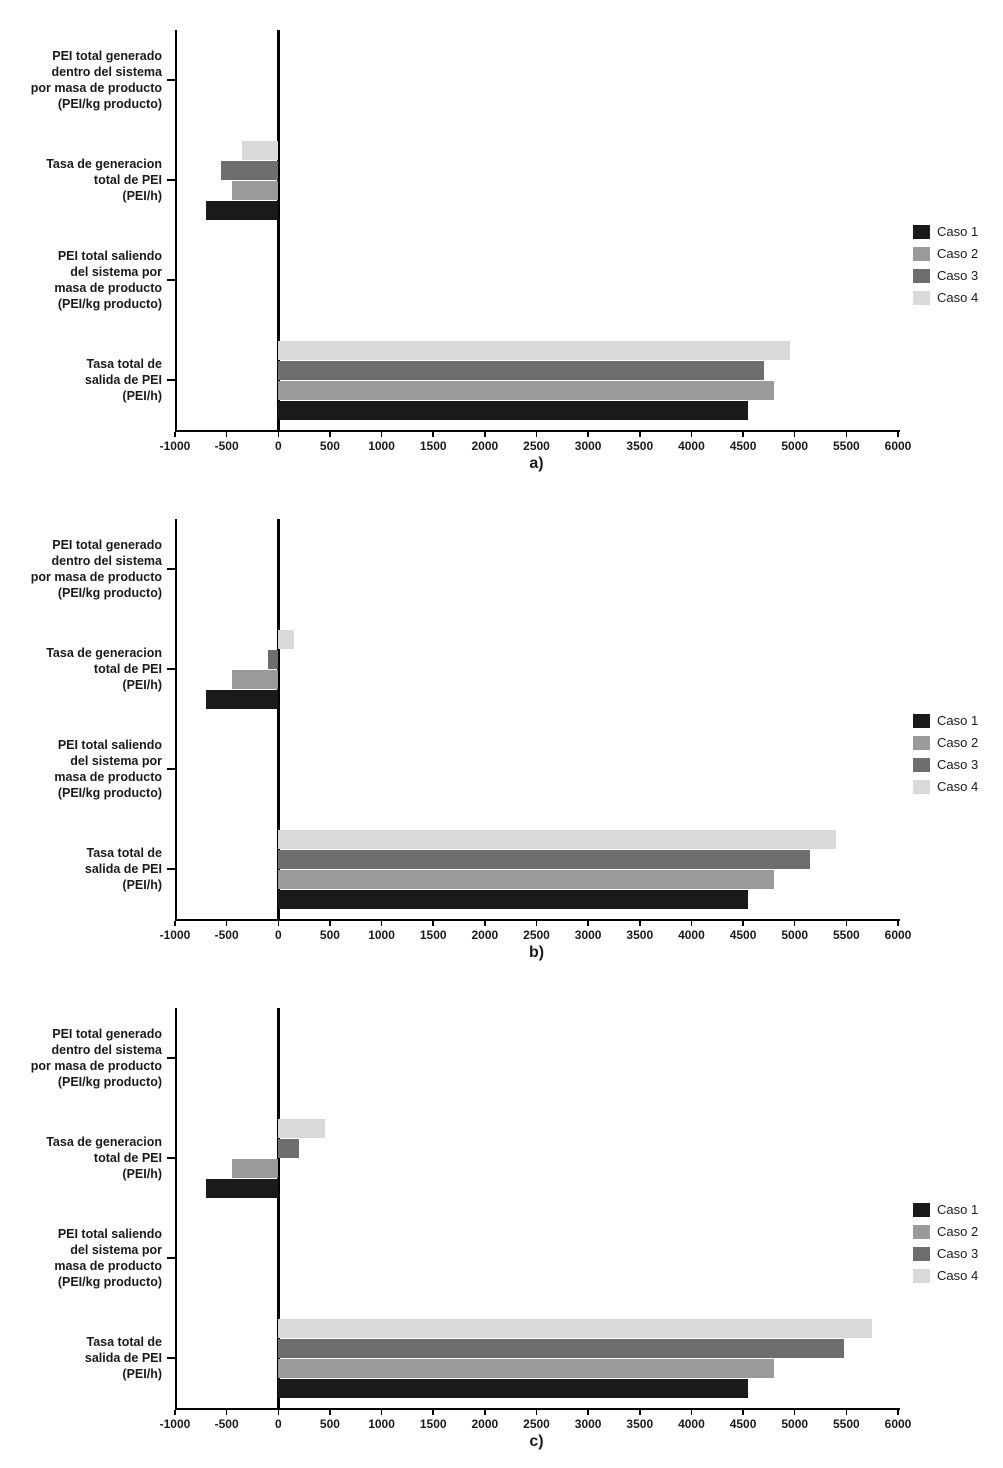 Image resolution: width=1003 pixels, height=1468 pixels. Describe the element at coordinates (108, 288) in the screenshot. I see `category-label-line: masa de producto` at that location.